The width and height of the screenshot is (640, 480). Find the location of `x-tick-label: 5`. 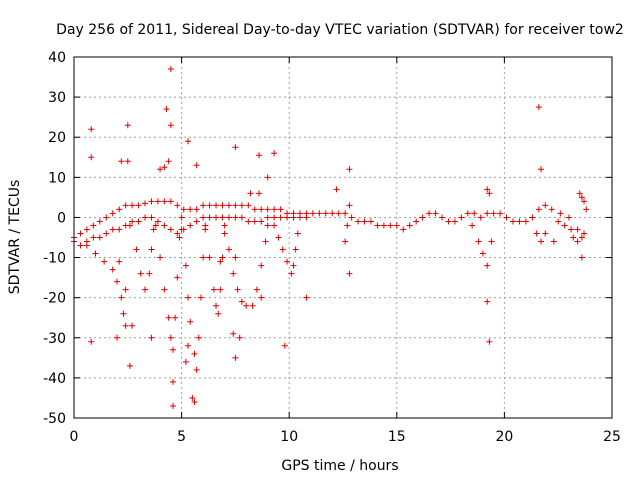

x-tick-label: 5 is located at coordinates (181, 437).